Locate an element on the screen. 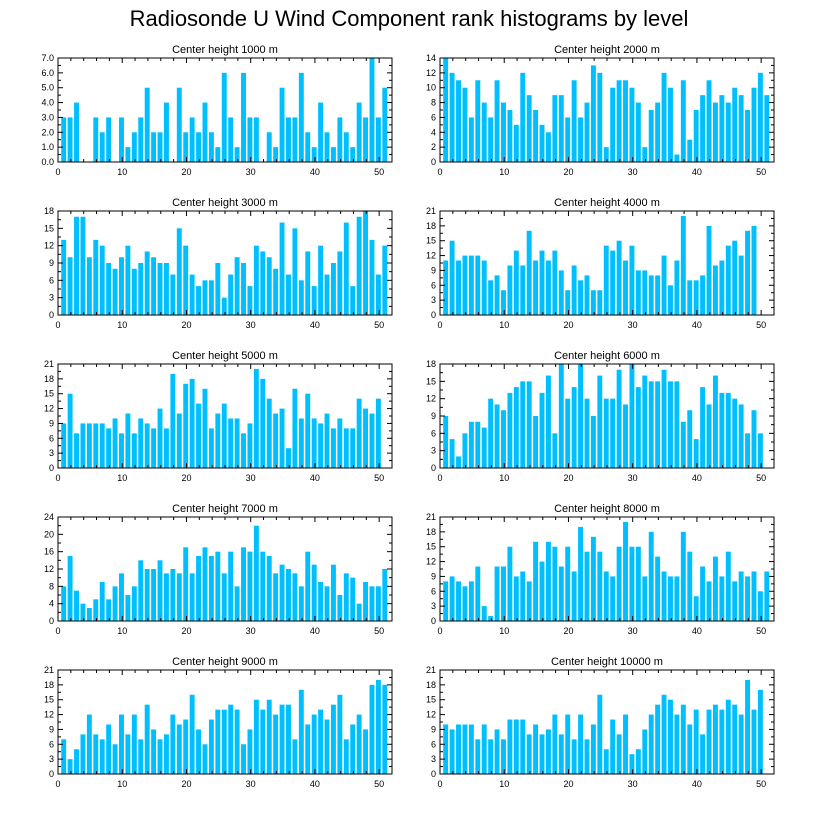 The height and width of the screenshot is (824, 818). y-tick-label: 15 is located at coordinates (49, 394).